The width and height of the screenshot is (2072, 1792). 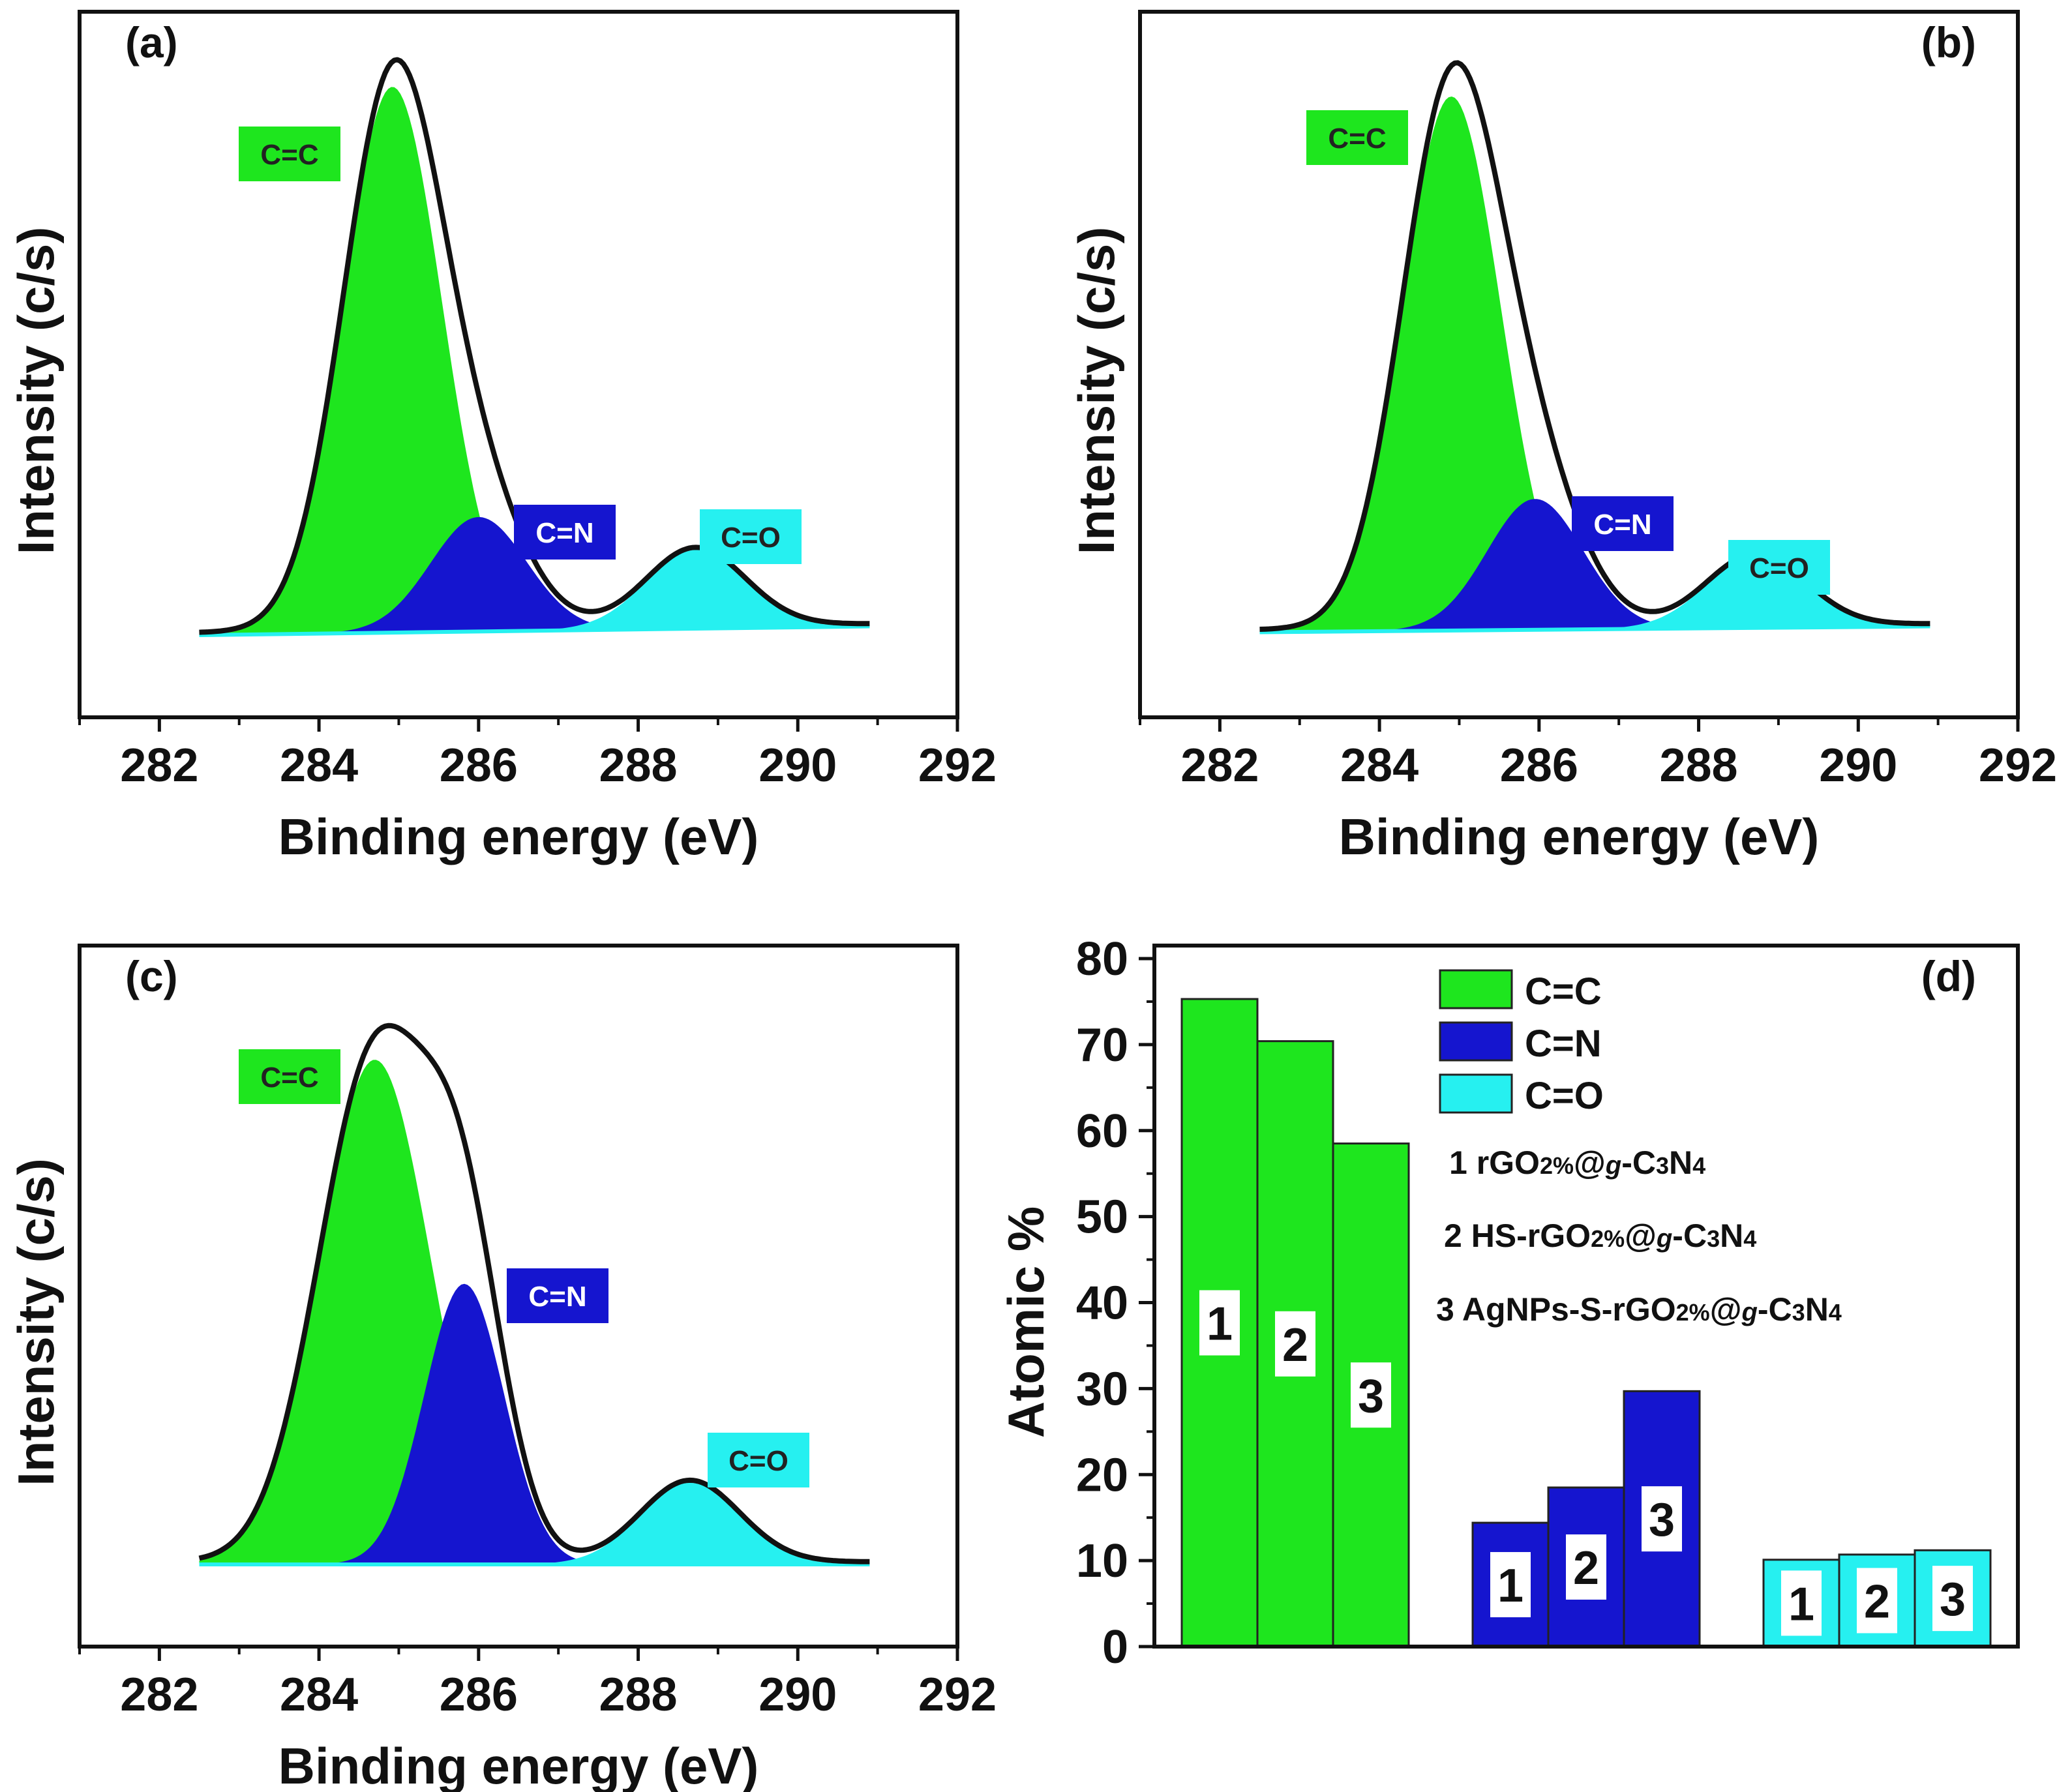 What do you see at coordinates (1476, 989) in the screenshot?
I see `legend-swatch-cc` at bounding box center [1476, 989].